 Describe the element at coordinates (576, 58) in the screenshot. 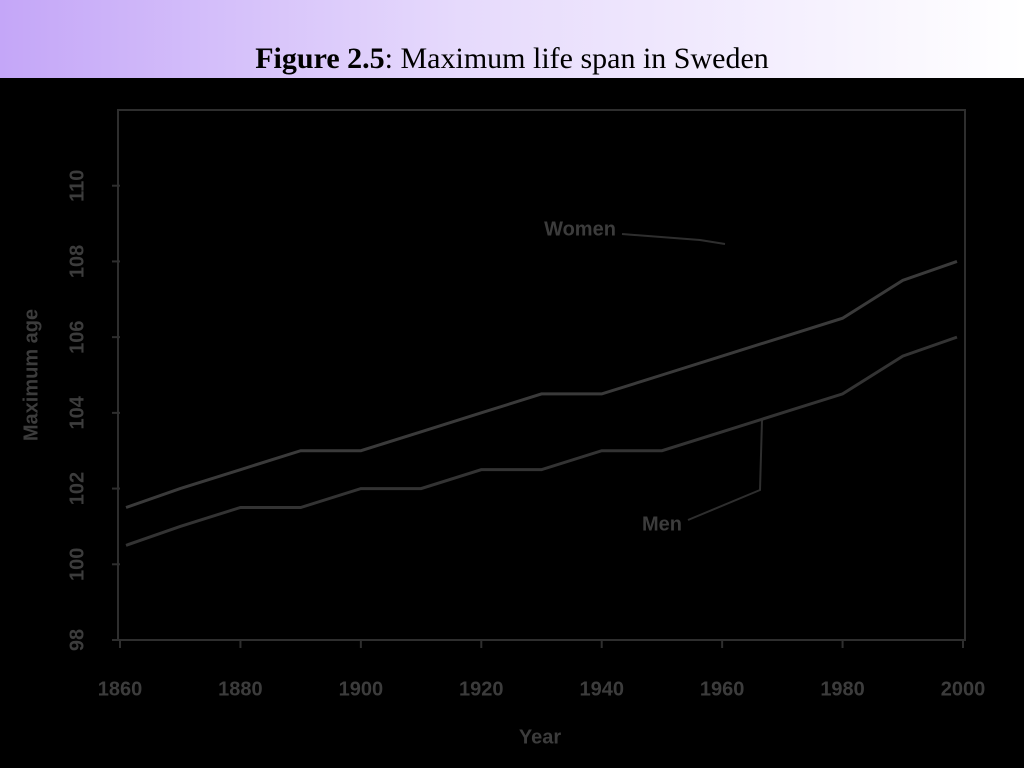

I see `title-rest: : Maximum life span in Sweden` at that location.